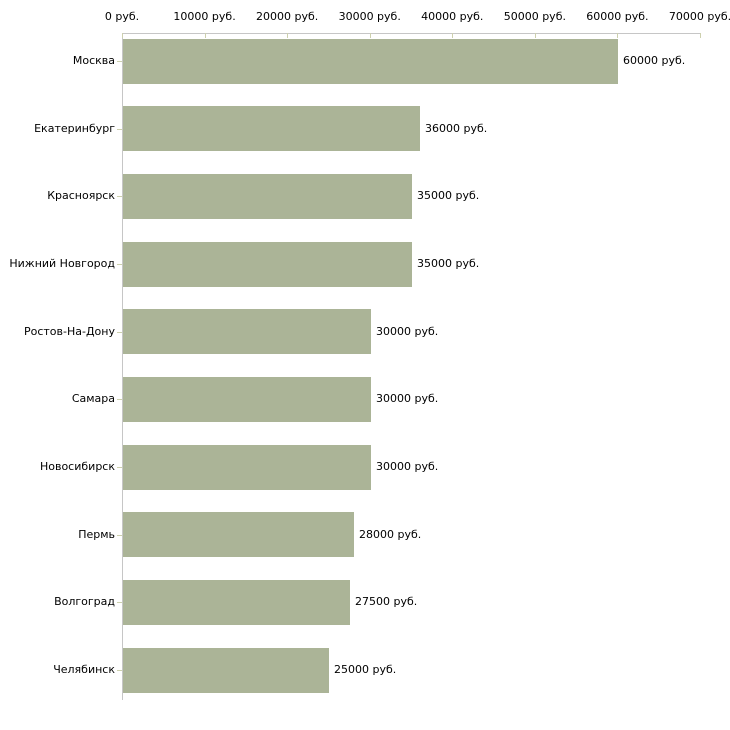  What do you see at coordinates (84, 669) in the screenshot?
I see `category-label: Челябинск` at bounding box center [84, 669].